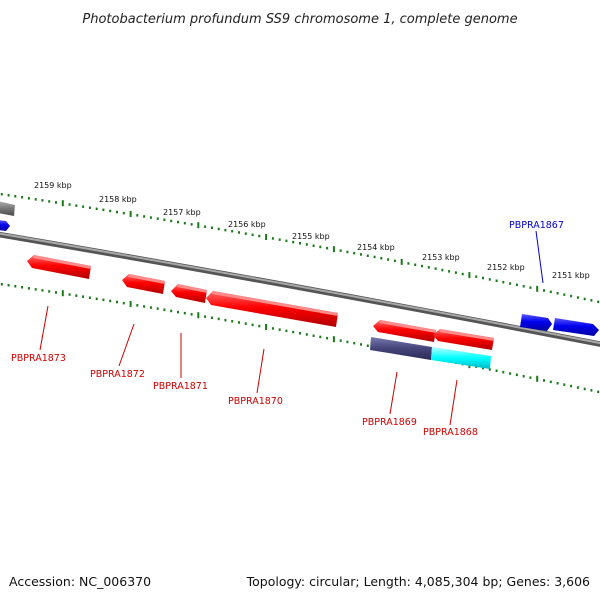 This screenshot has height=600, width=600. I want to click on gene-PBPRA1872, so click(143, 284).